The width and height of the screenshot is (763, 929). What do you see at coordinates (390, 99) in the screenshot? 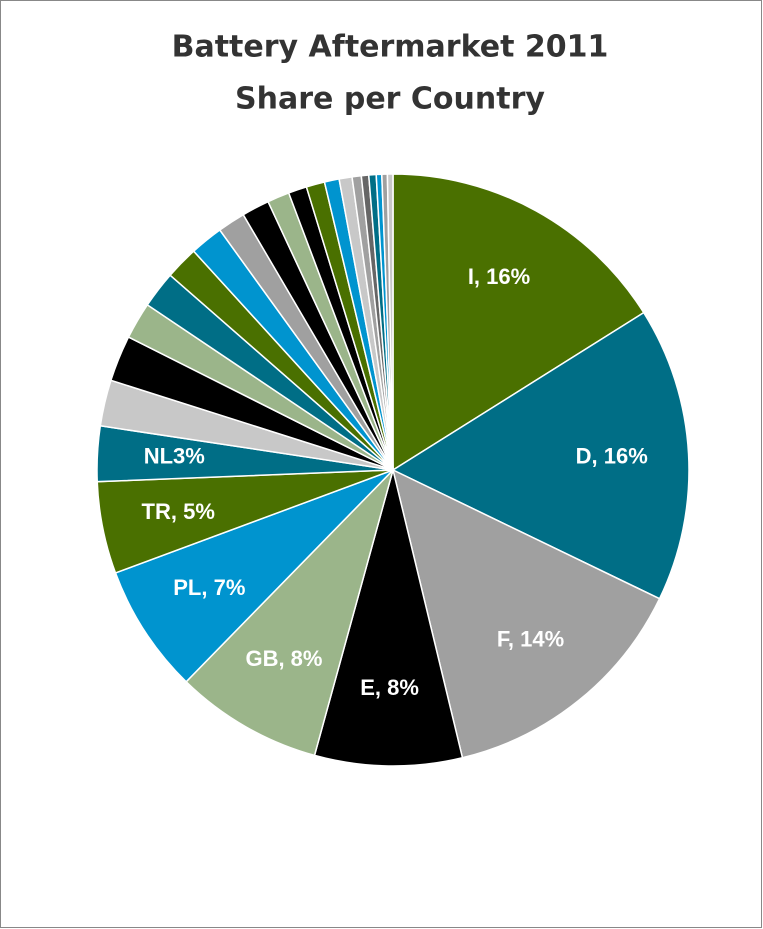
I see `chart-title: Share per Country` at bounding box center [390, 99].